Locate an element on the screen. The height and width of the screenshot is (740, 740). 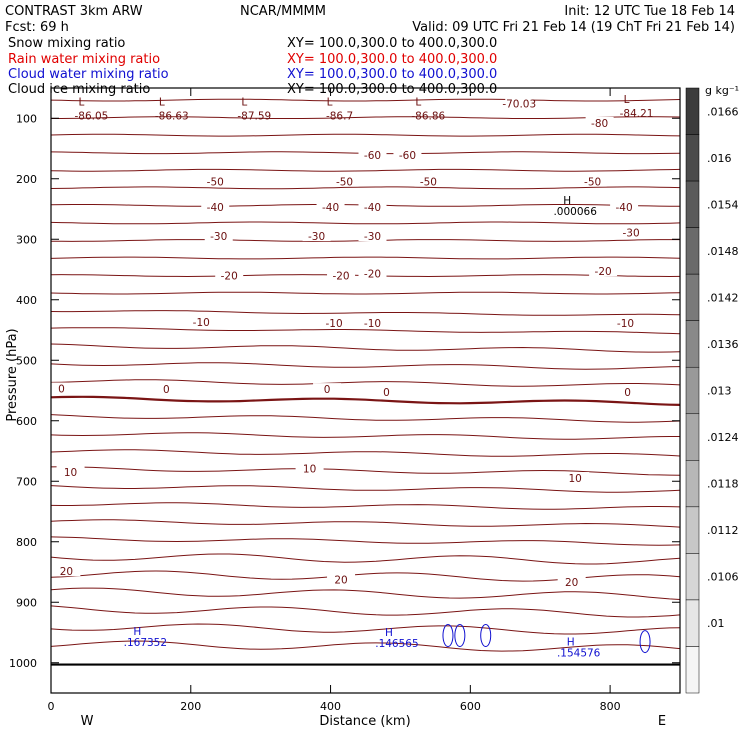
colorbar-tick-label: .013 is located at coordinates (719, 391).